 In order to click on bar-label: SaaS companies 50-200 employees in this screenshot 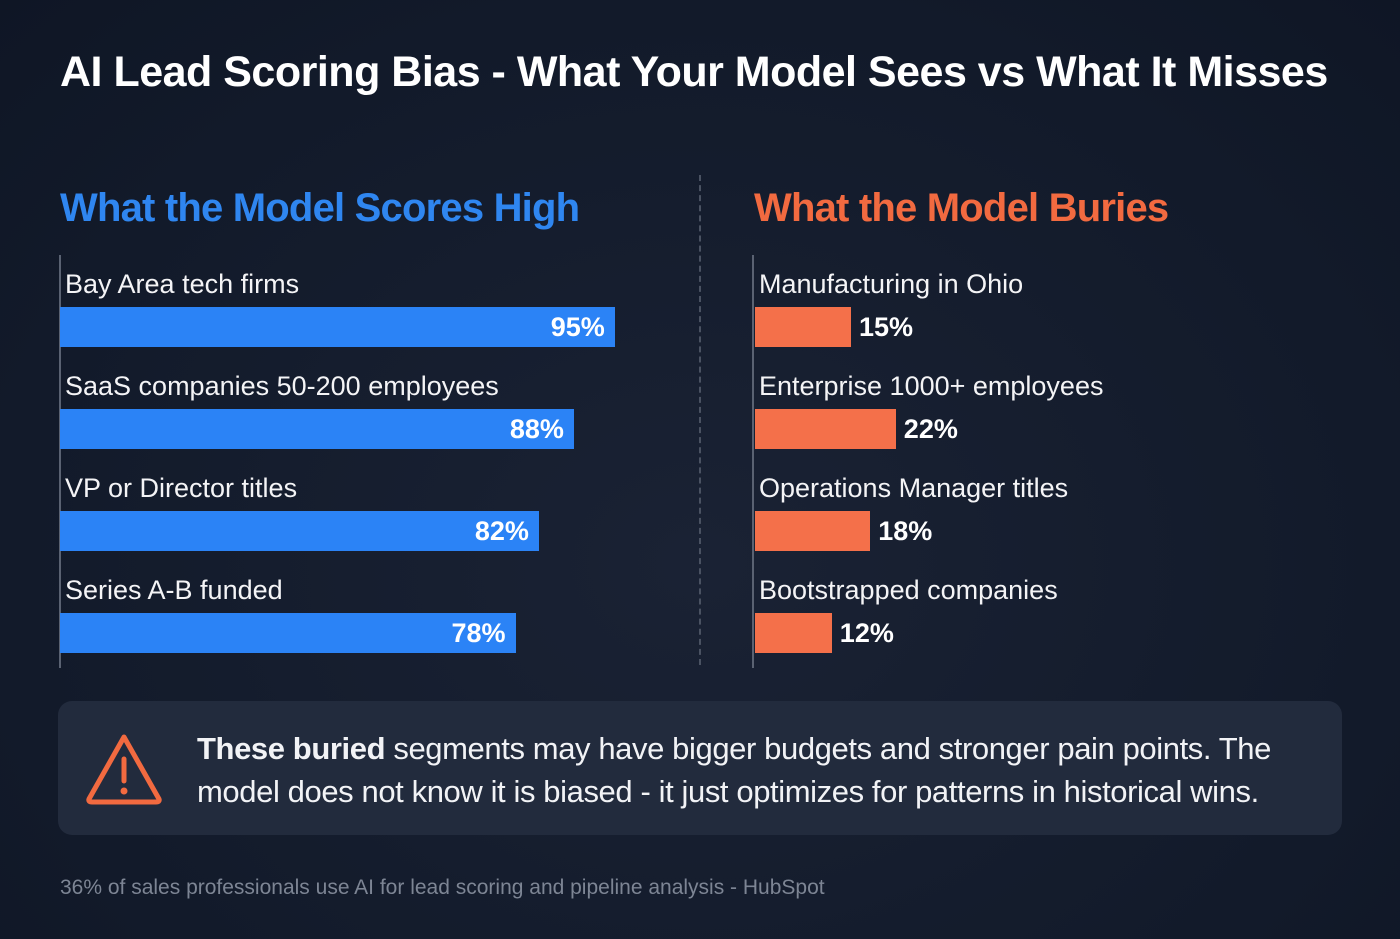, I will do `click(282, 386)`.